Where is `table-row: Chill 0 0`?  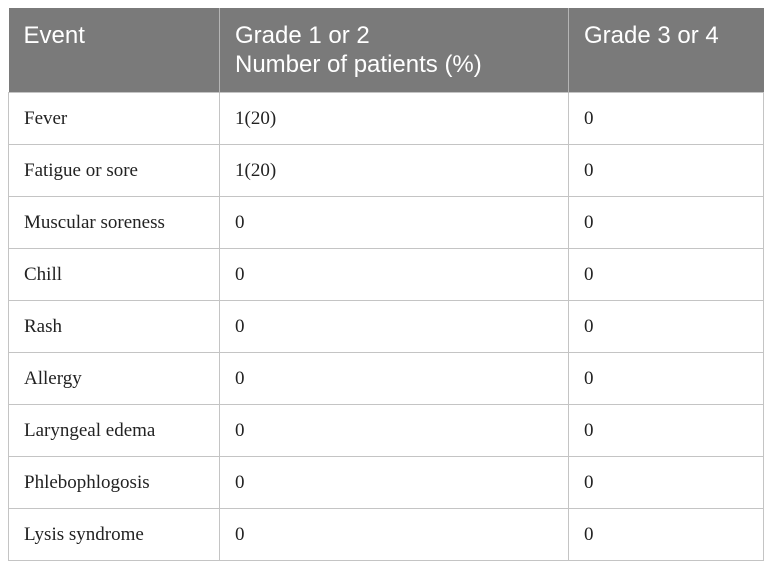
table-row: Chill 0 0 is located at coordinates (386, 274).